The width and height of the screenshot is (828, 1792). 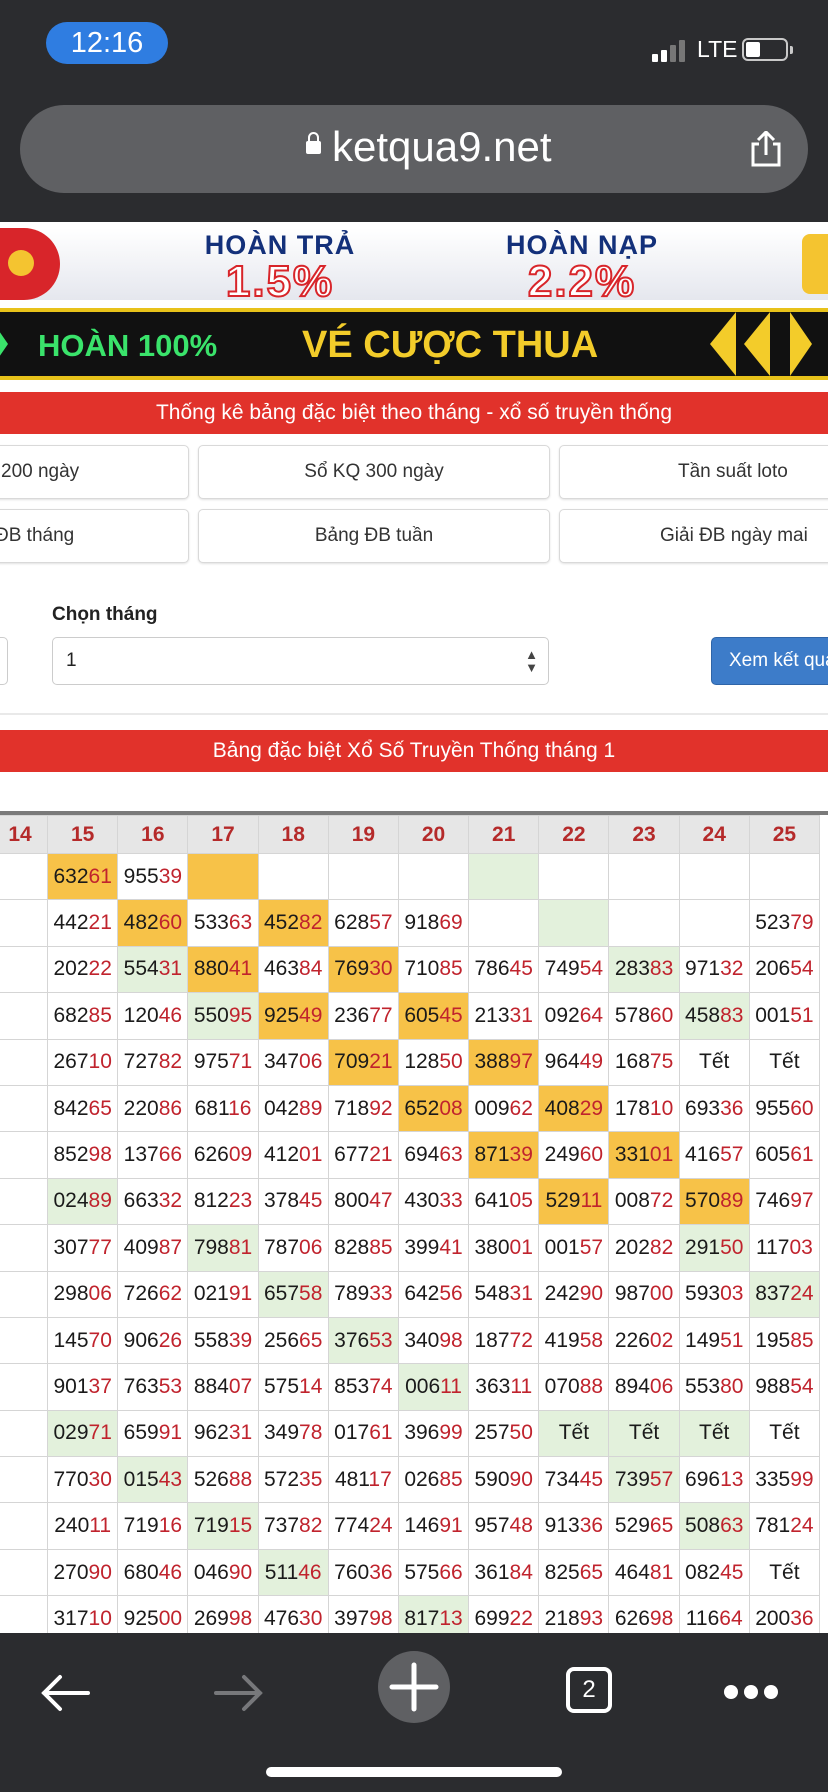 I want to click on nav-300-days: Sổ KQ 300 ngày, so click(x=374, y=472).